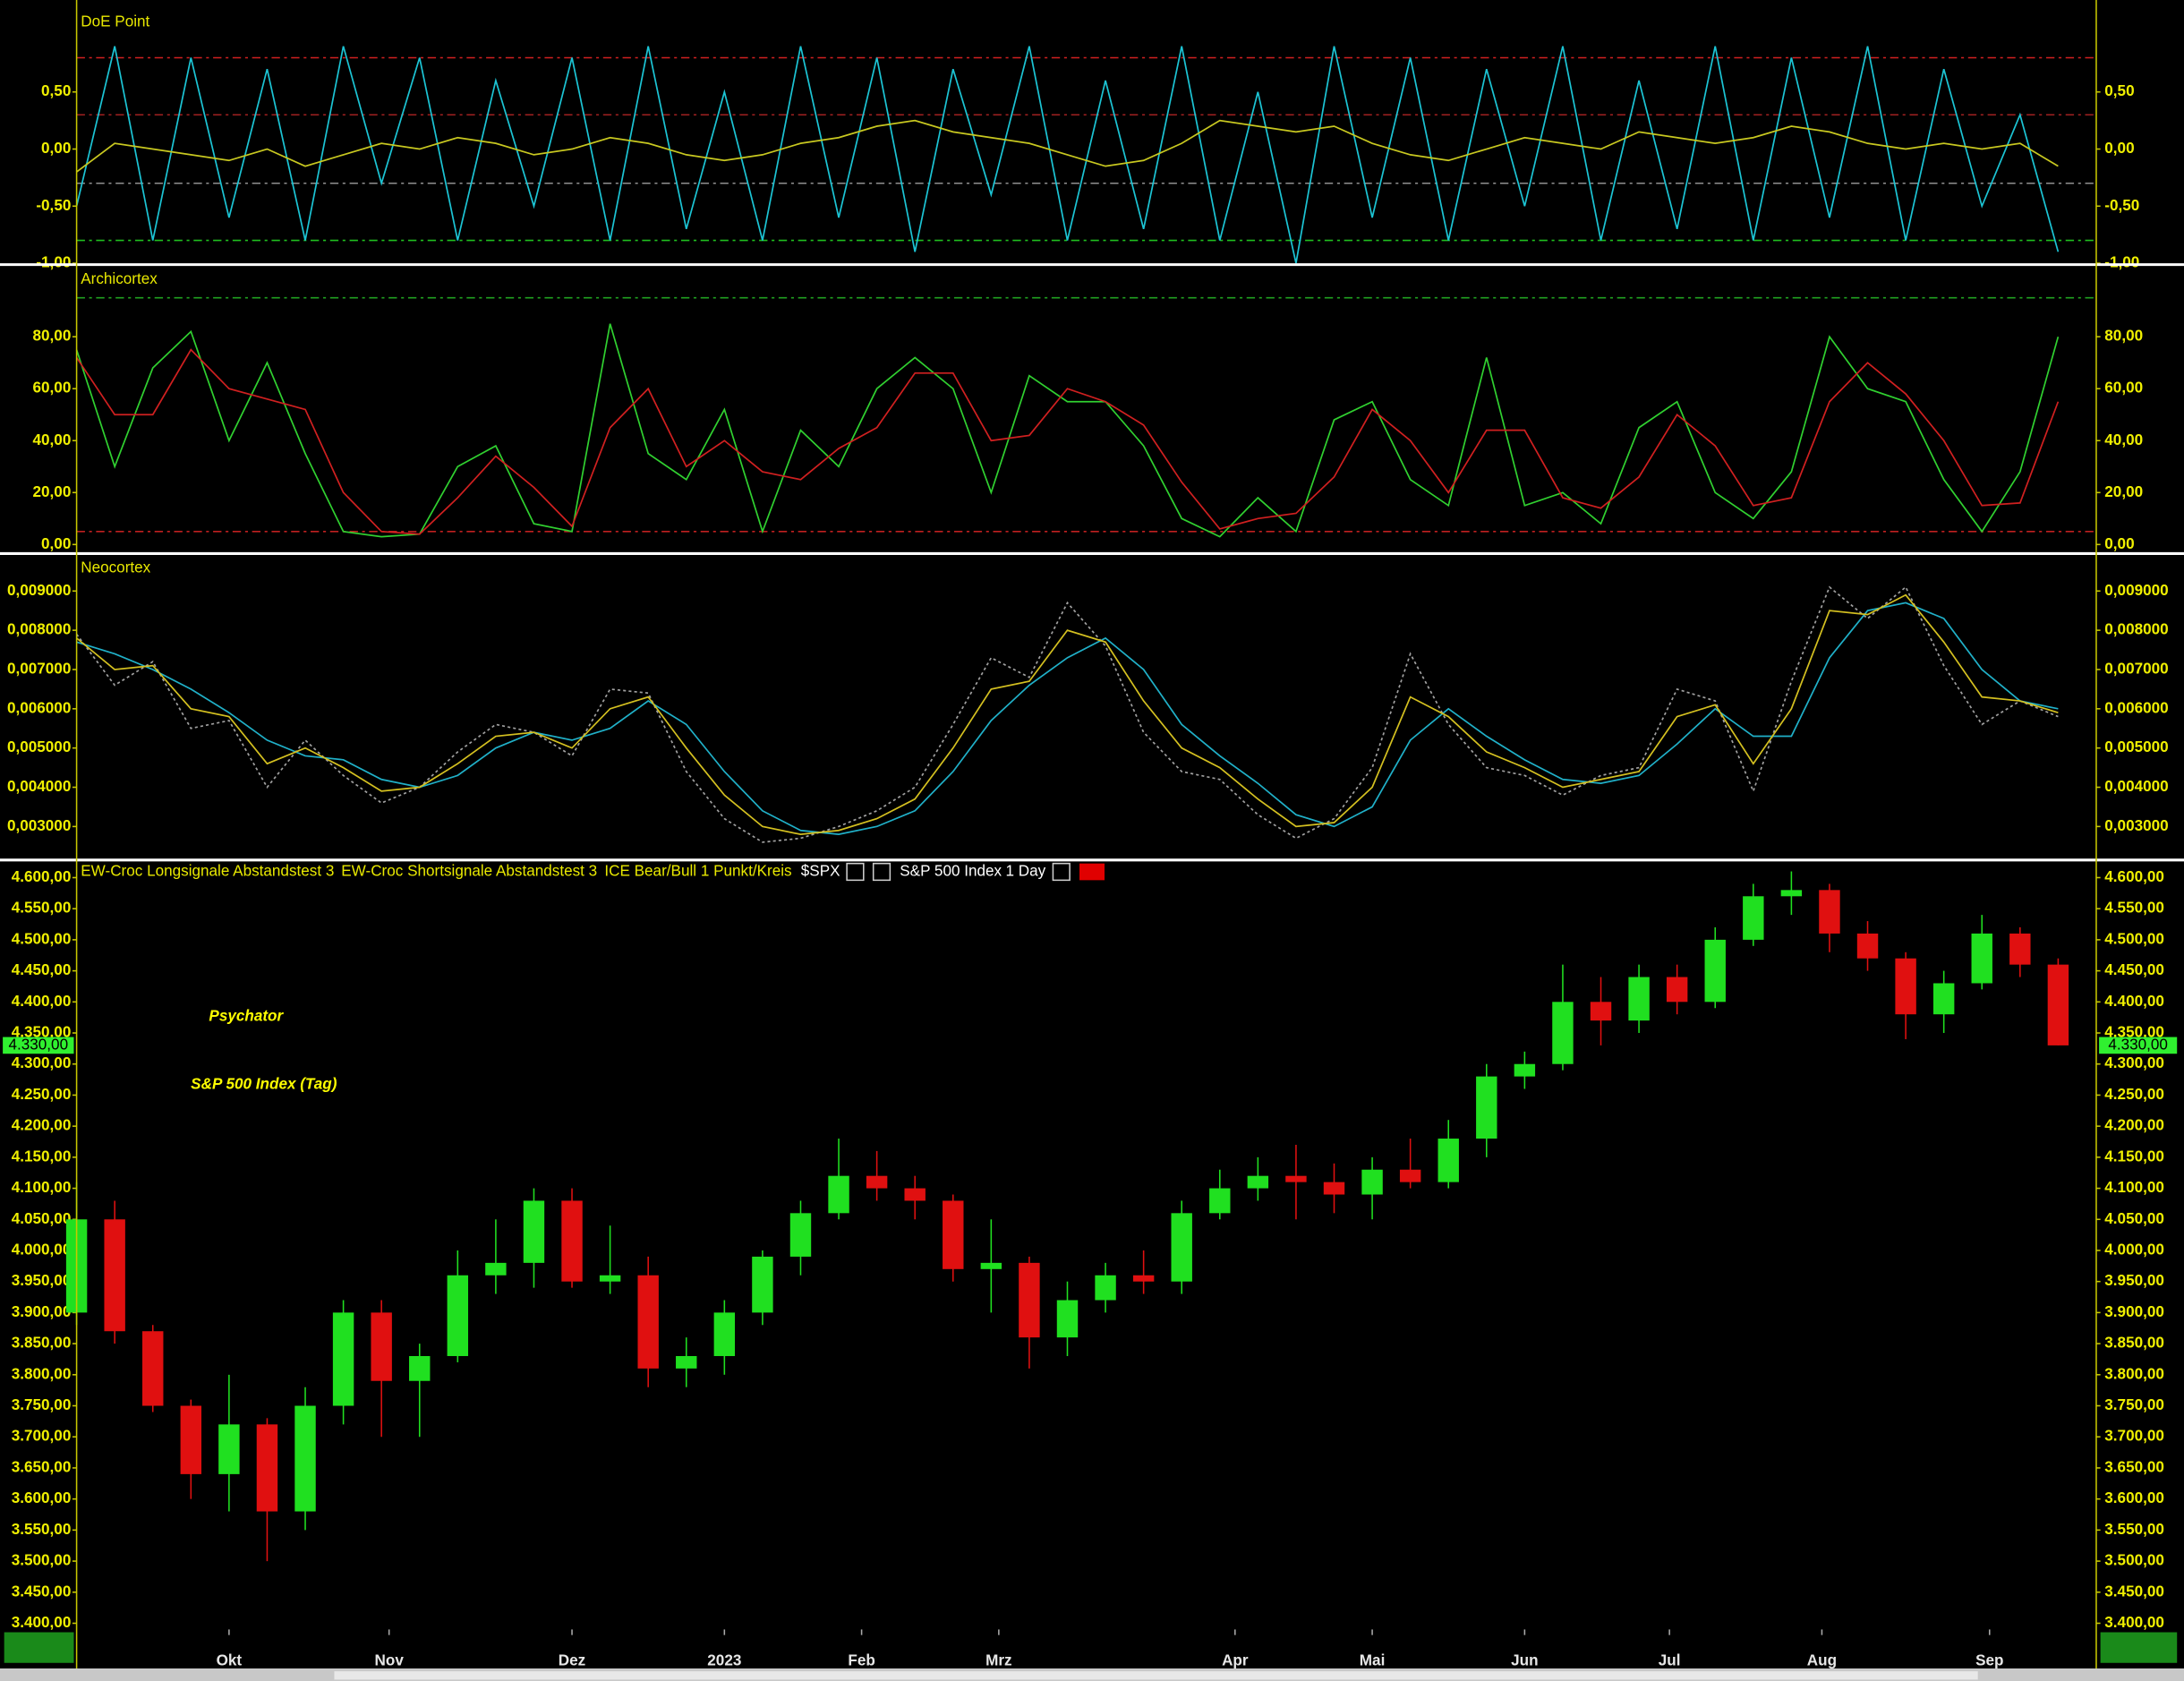 The image size is (2184, 1681). Describe the element at coordinates (2134, 1622) in the screenshot. I see `y2-tick-label: 3.400,00` at that location.